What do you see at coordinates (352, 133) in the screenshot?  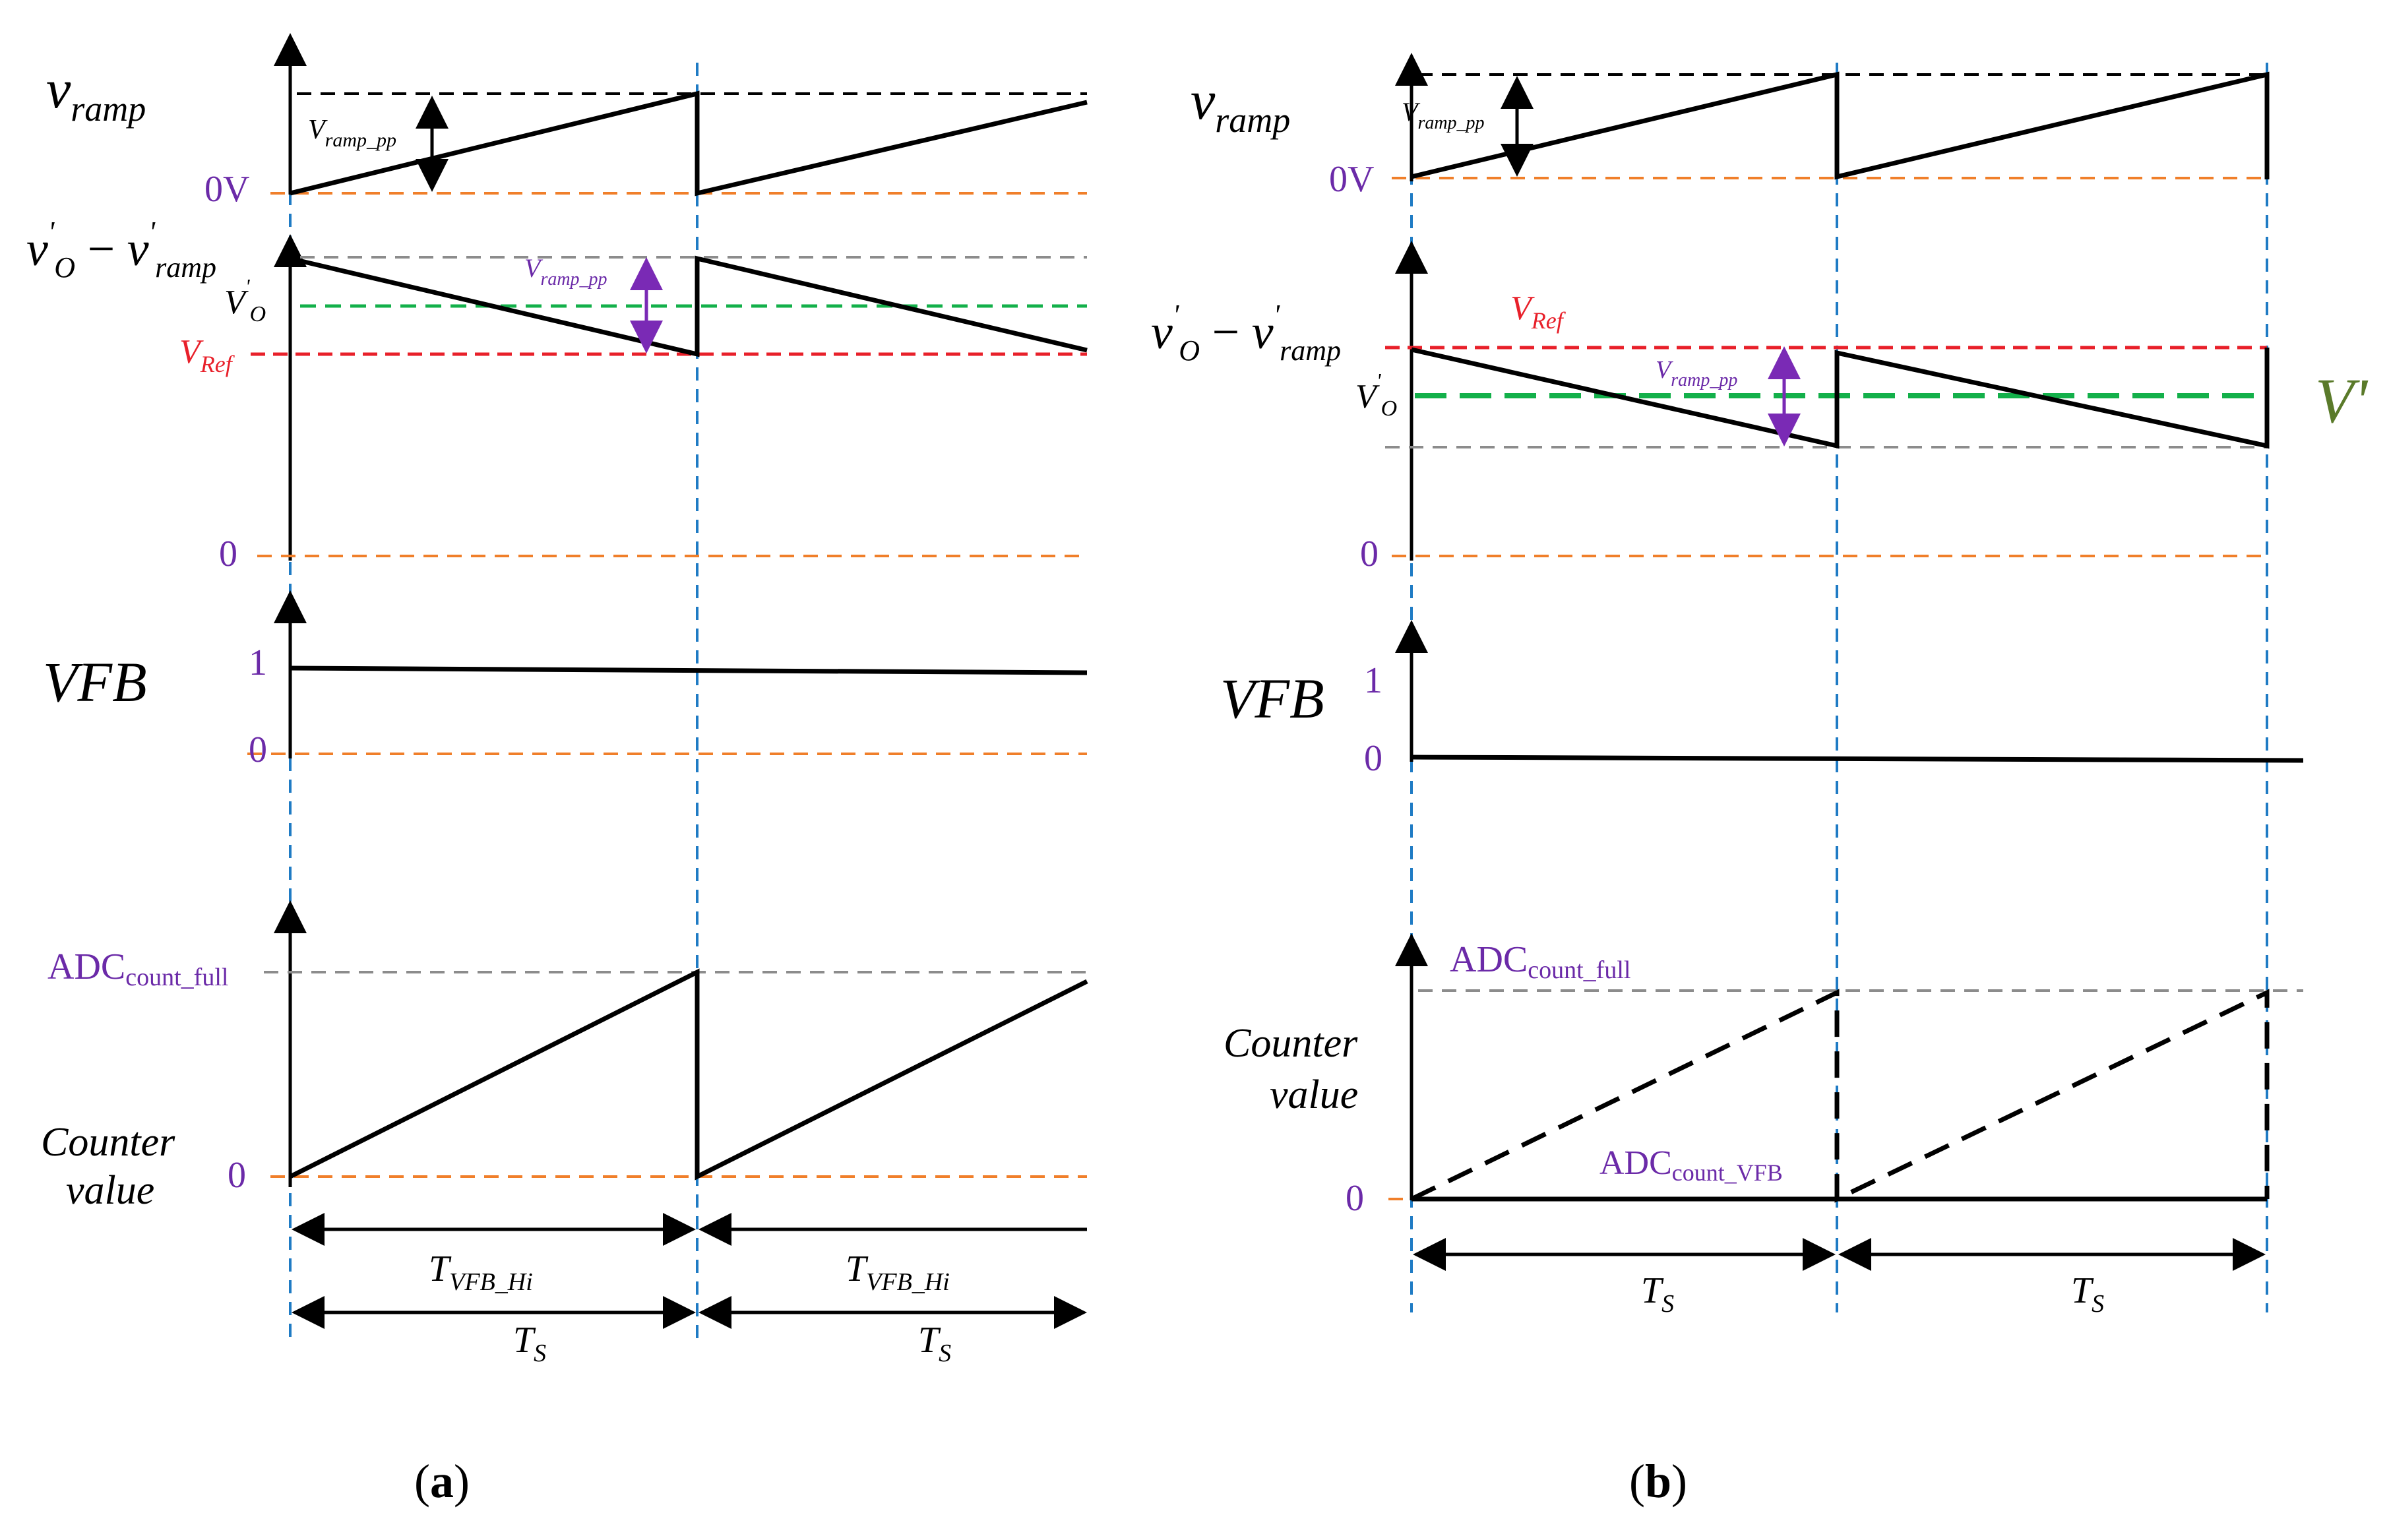 I see `vramp-pp-label-a: Vramp_pp` at bounding box center [352, 133].